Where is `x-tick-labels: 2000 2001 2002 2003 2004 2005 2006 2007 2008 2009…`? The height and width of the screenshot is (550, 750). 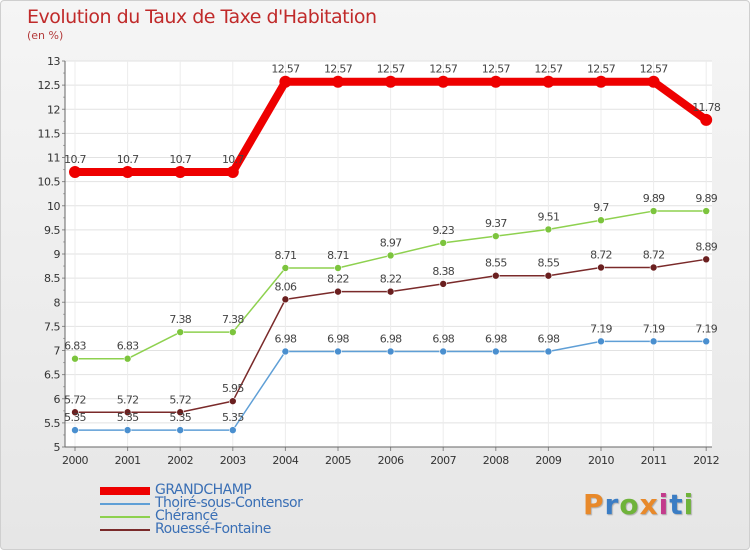 x-tick-labels: 2000 2001 2002 2003 2004 2005 2006 2007 2008 2009… is located at coordinates (391, 460).